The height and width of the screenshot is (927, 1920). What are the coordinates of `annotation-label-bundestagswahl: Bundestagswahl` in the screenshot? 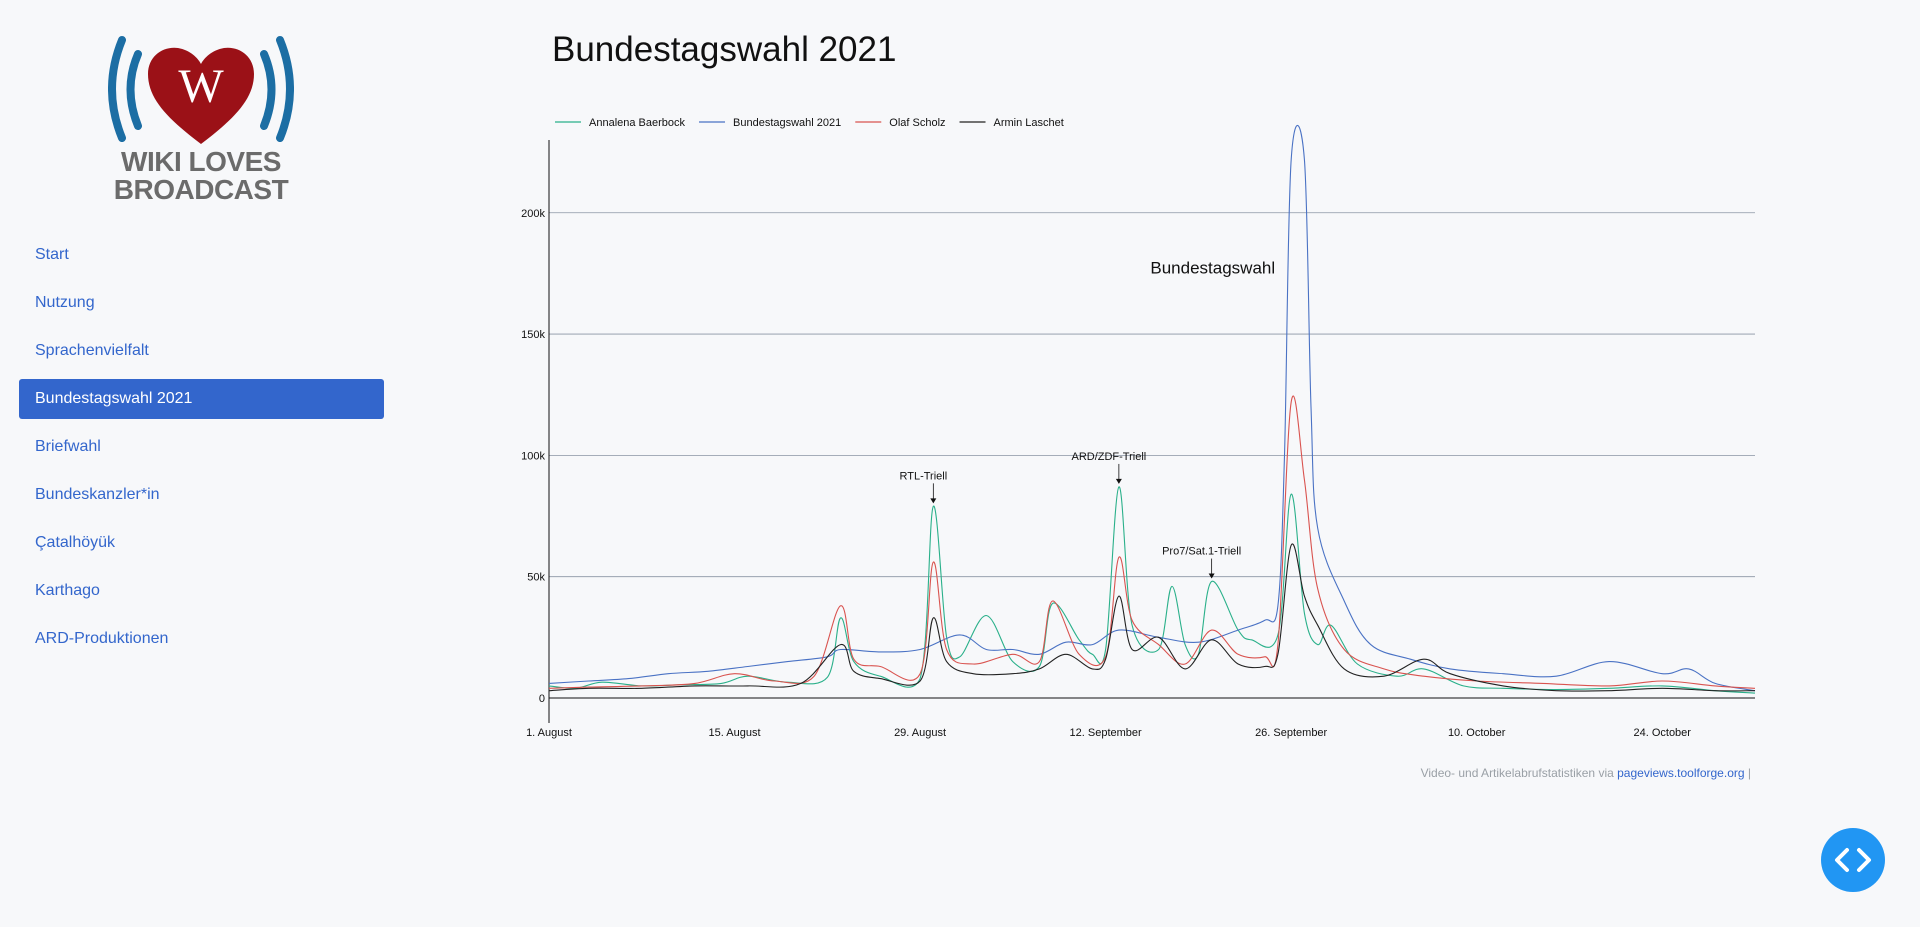 It's located at (1212, 267).